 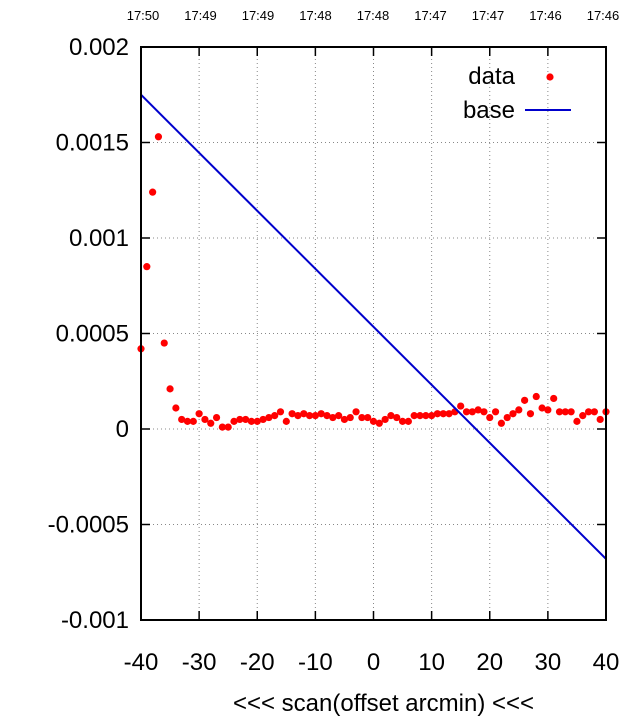 I want to click on legend-marker-data, so click(x=550, y=77).